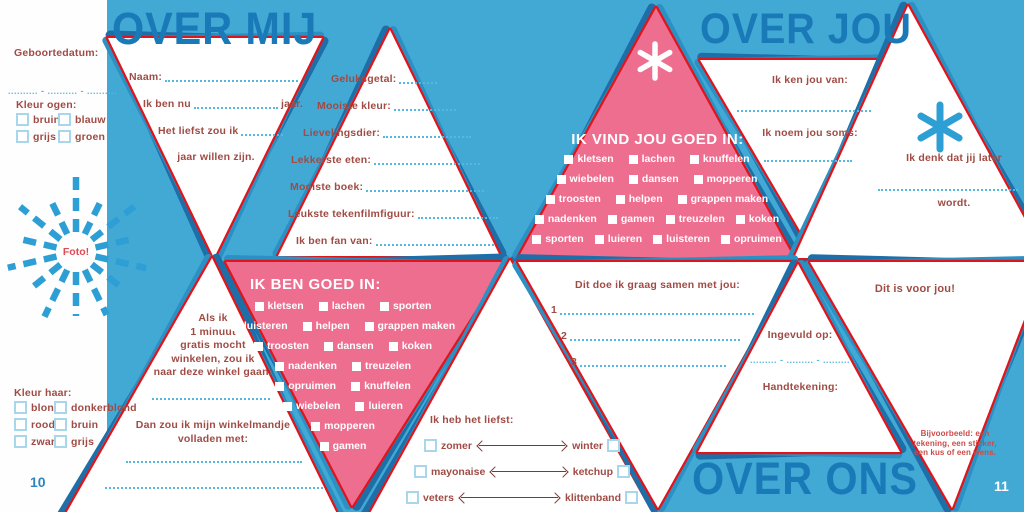 Image resolution: width=1024 pixels, height=512 pixels. What do you see at coordinates (343, 386) in the screenshot?
I see `skill-row: opruimen knuffelen` at bounding box center [343, 386].